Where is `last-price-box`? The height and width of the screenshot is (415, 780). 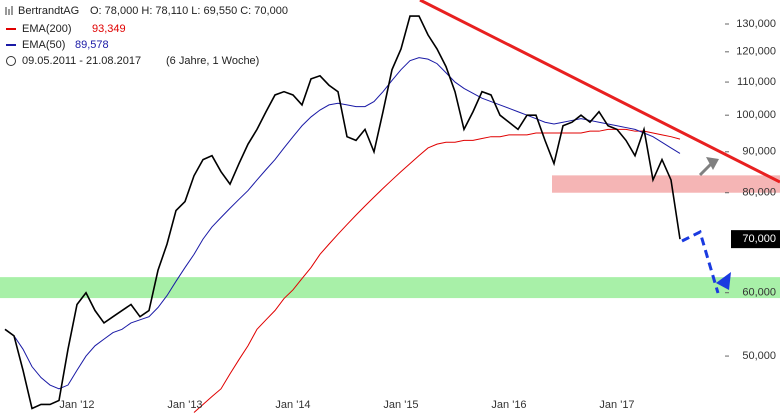
last-price-box is located at coordinates (755, 239).